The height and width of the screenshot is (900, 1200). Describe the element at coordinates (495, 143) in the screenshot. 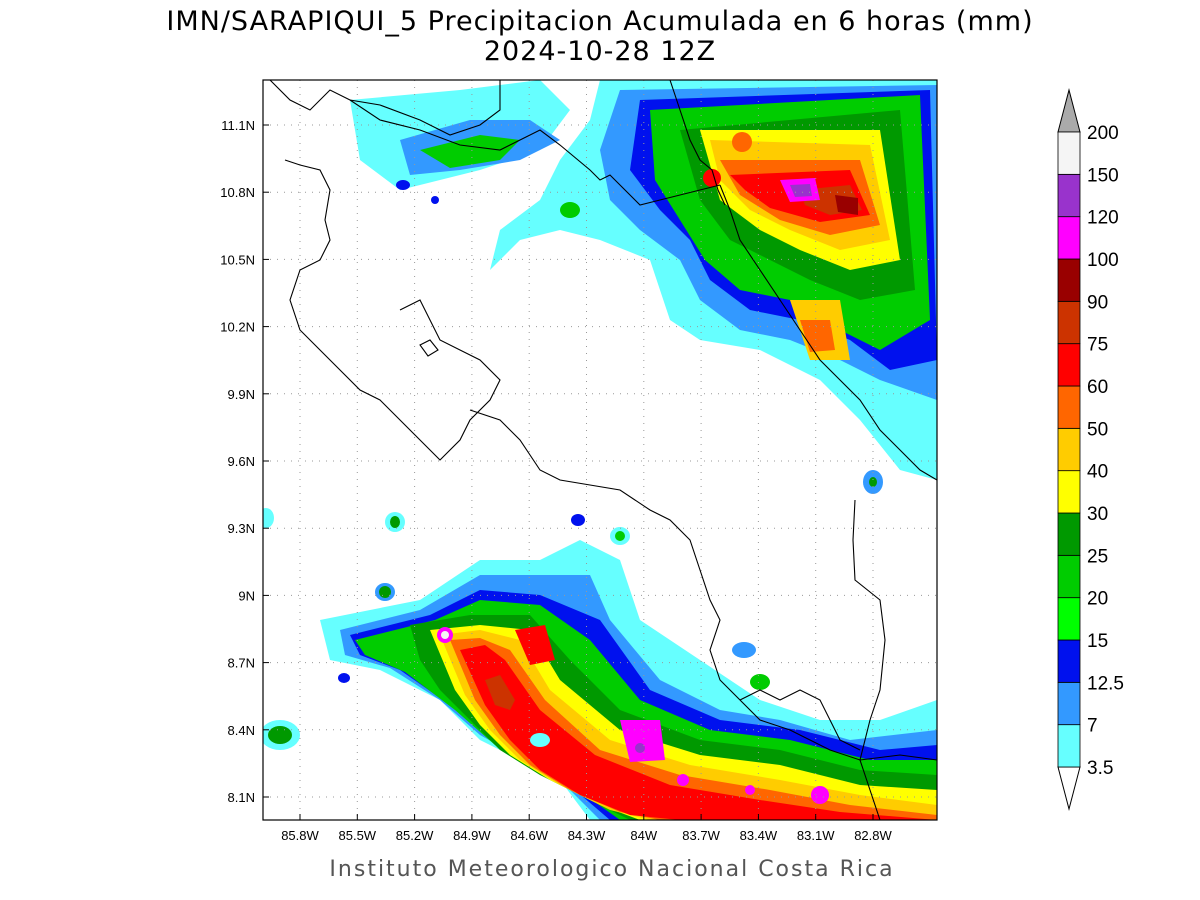

I see `nicaragua-coastline` at that location.